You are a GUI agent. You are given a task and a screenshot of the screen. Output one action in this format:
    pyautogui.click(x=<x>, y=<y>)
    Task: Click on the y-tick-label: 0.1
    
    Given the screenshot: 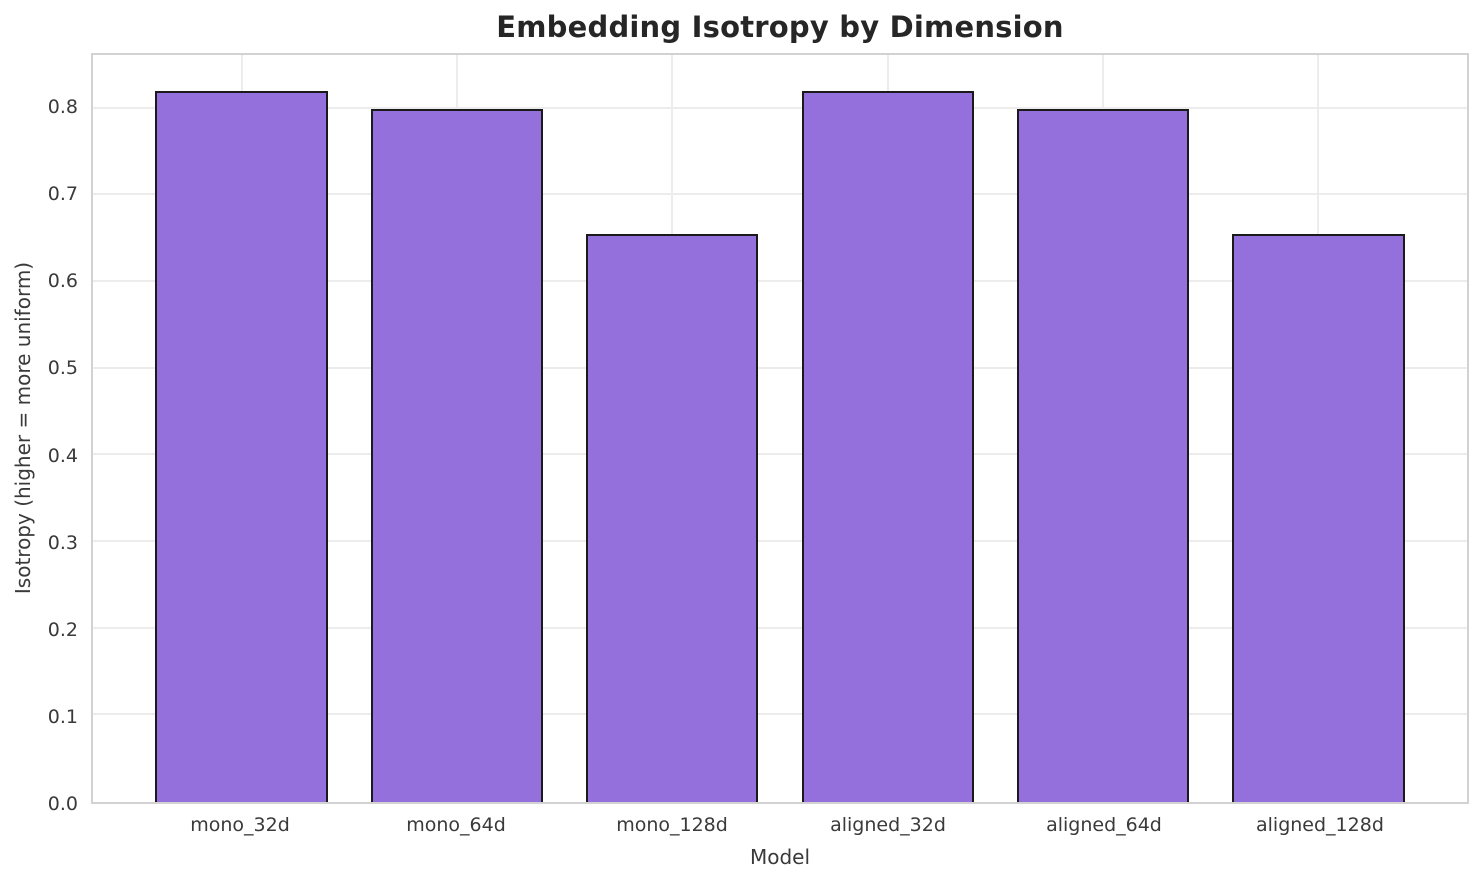 What is the action you would take?
    pyautogui.click(x=62, y=716)
    